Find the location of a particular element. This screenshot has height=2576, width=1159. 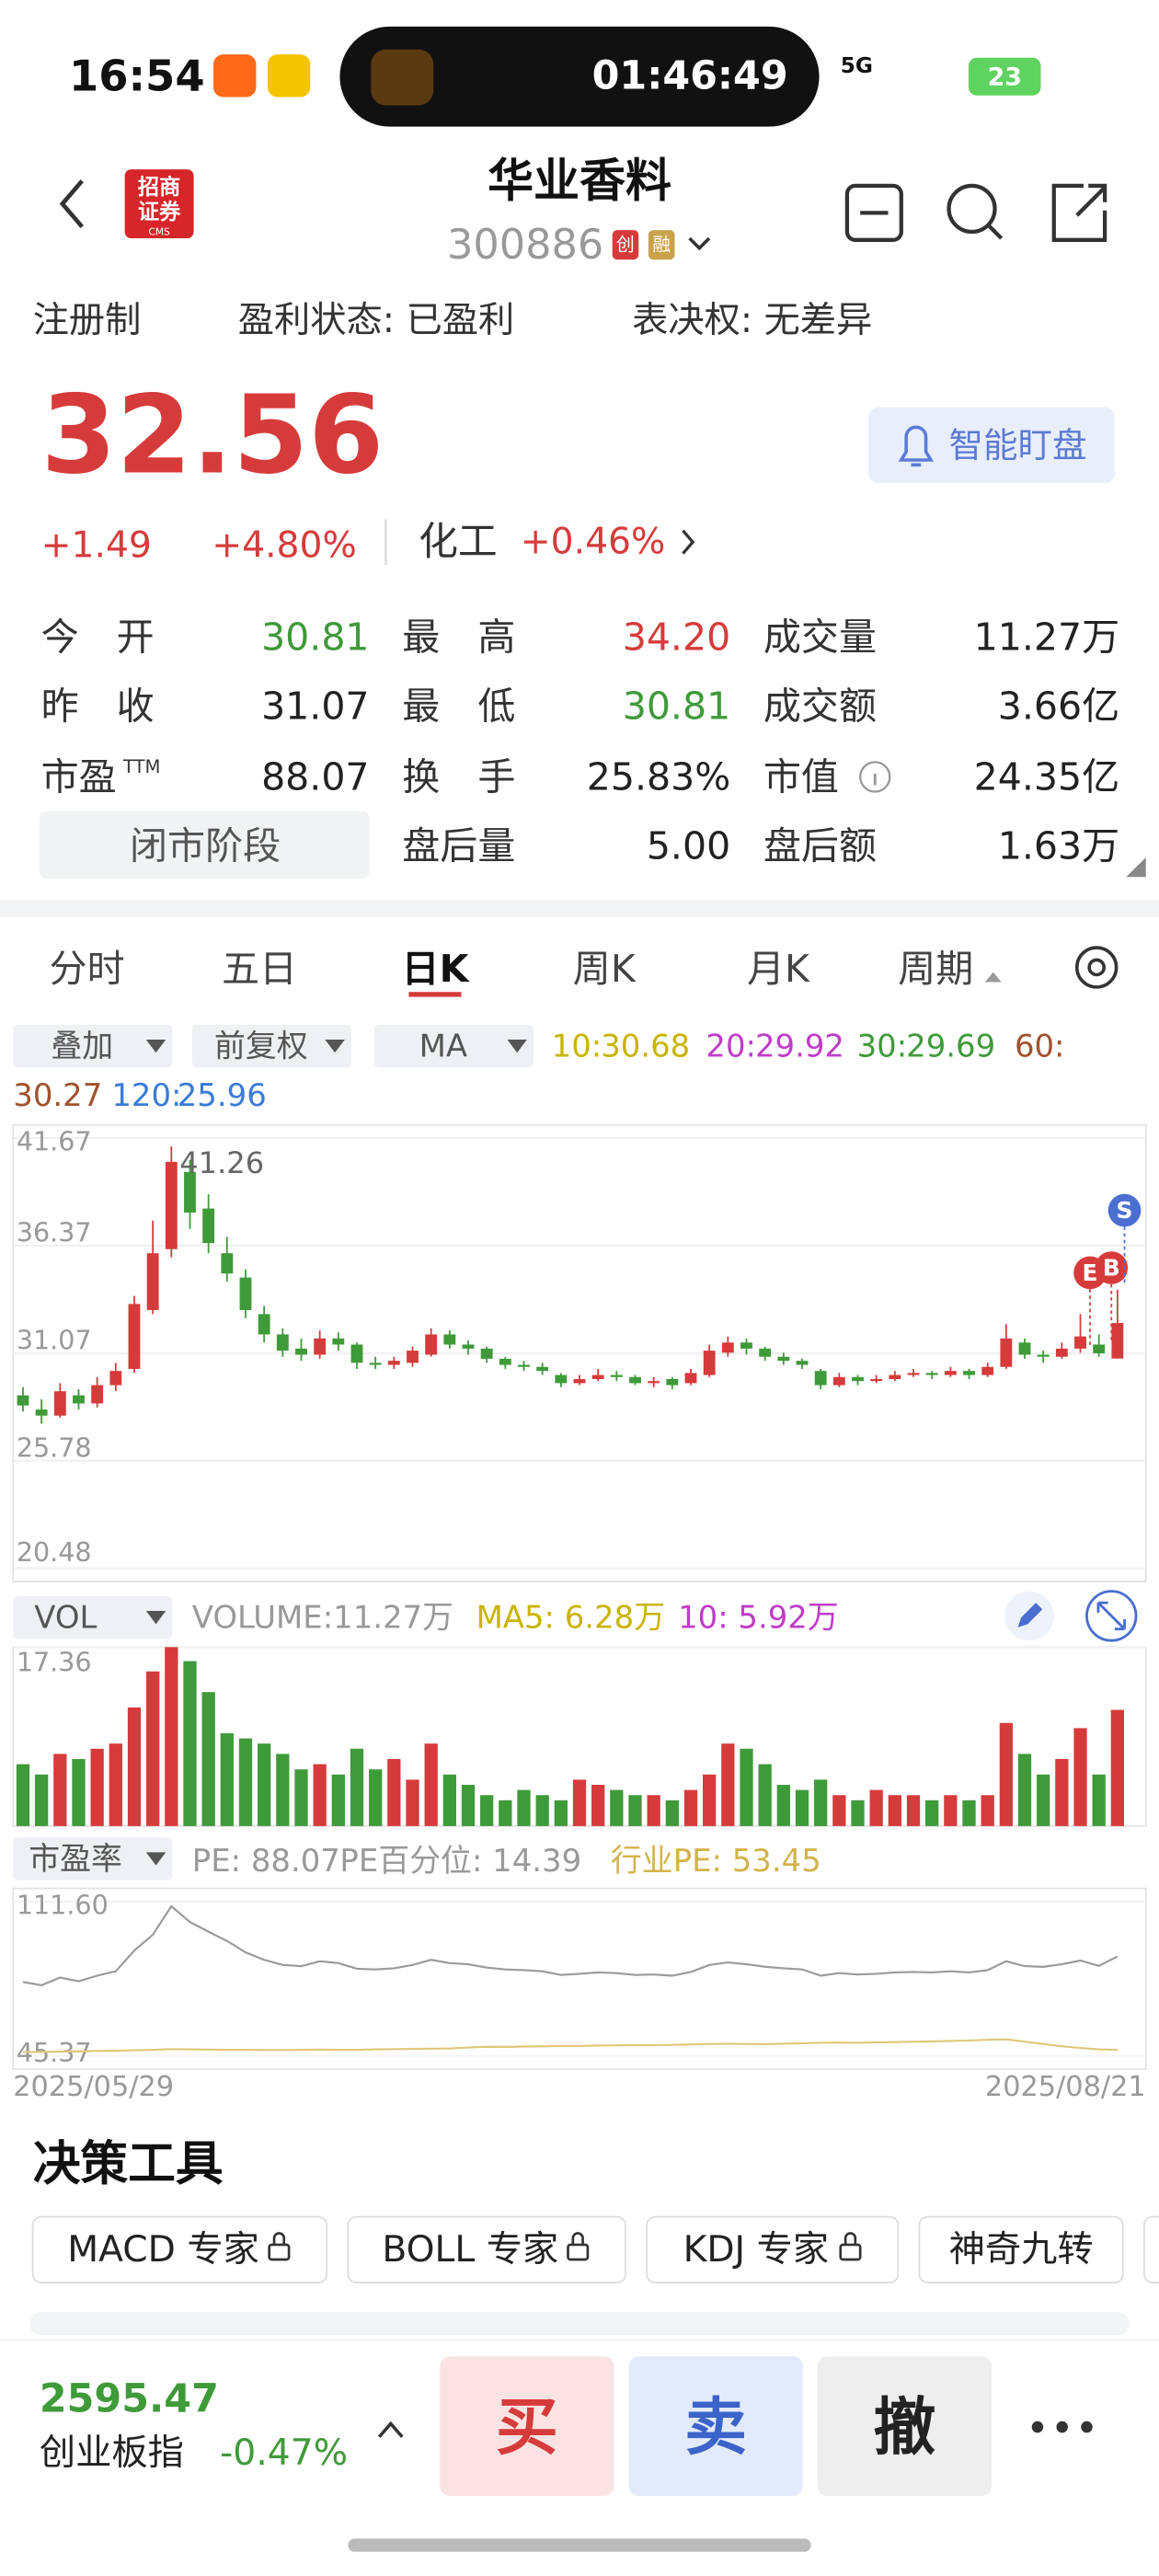

watch-button-bg is located at coordinates (991, 445).